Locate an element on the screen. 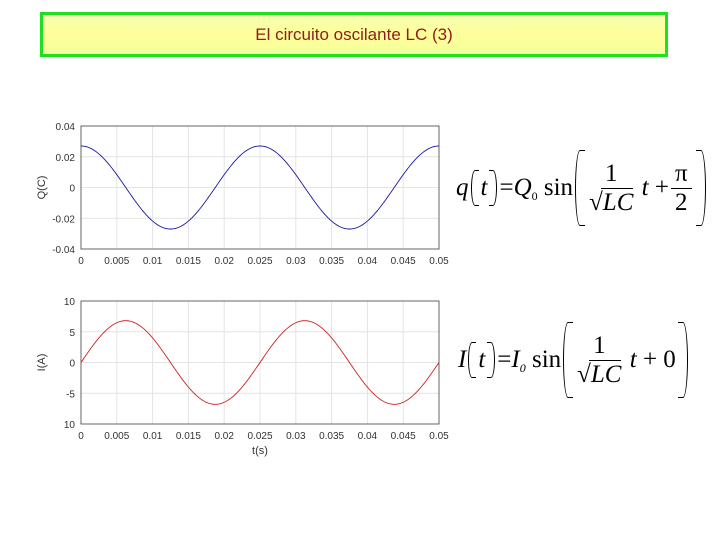 Image resolution: width=720 pixels, height=540 pixels. eq-phase: 0 is located at coordinates (669, 359).